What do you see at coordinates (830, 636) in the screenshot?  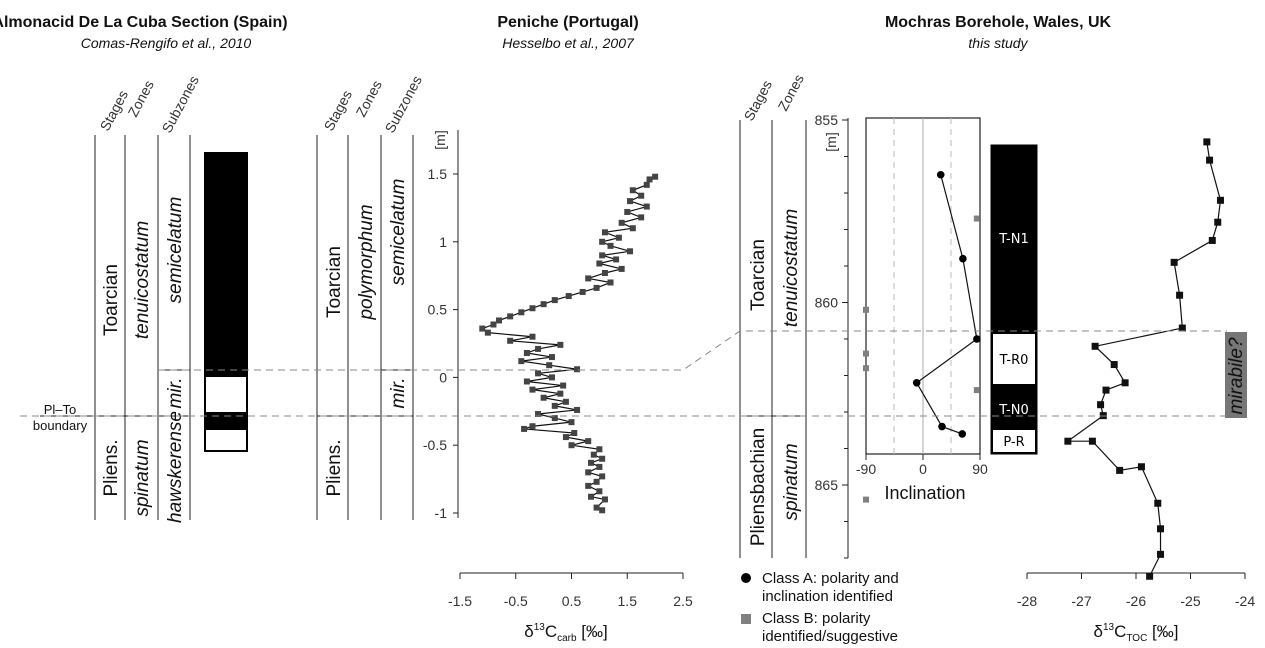 I see `legend-class-b-line2: identified/suggestive` at bounding box center [830, 636].